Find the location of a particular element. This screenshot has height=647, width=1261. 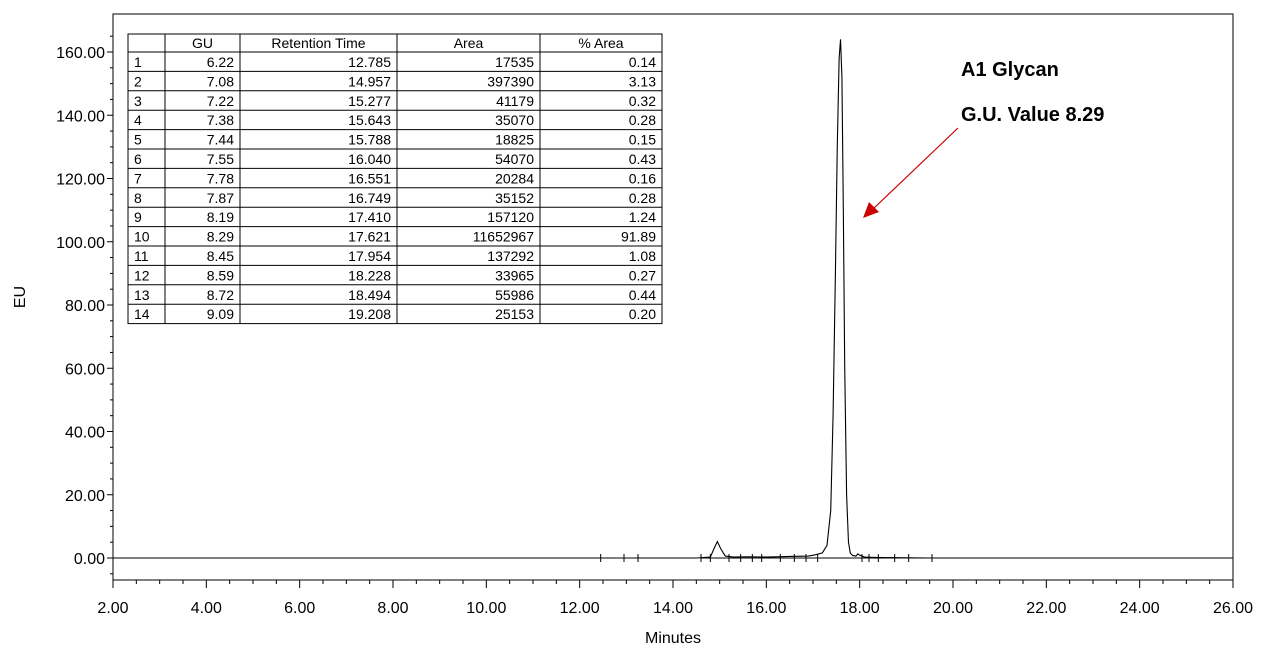

table-cell: 16.551 is located at coordinates (369, 178).